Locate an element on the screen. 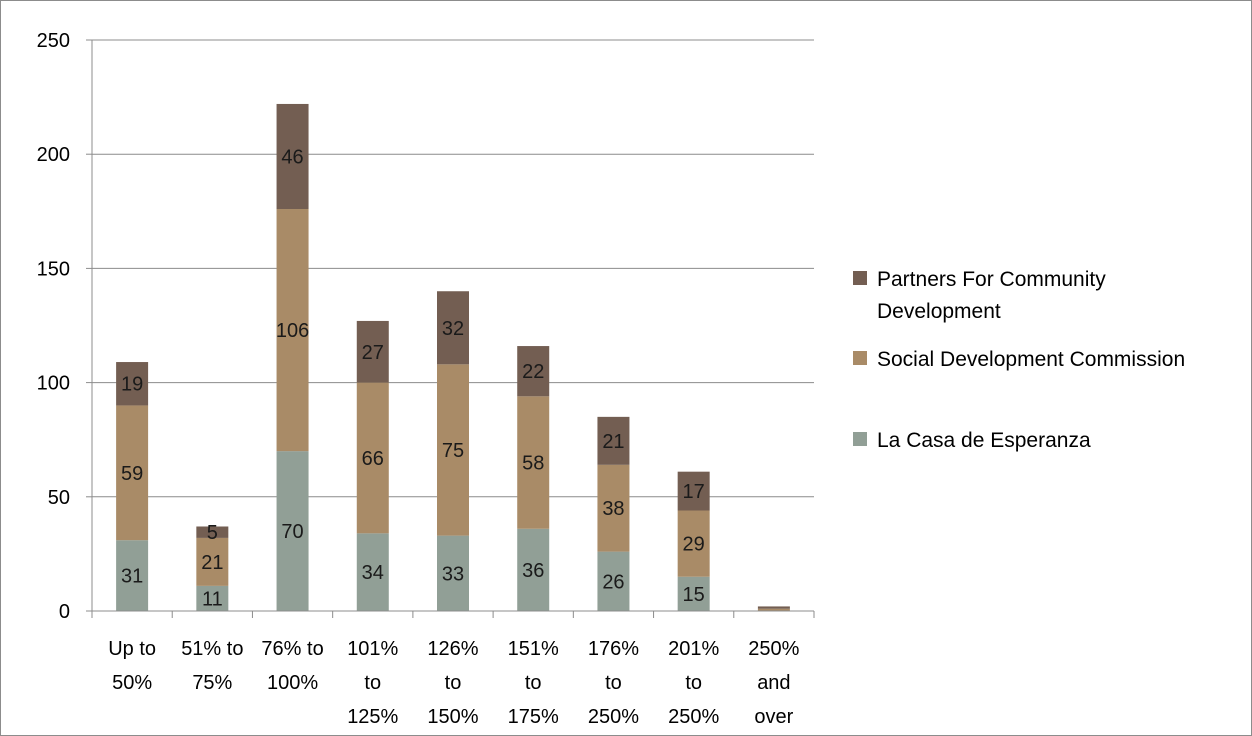  data-label: 106 is located at coordinates (292, 331).